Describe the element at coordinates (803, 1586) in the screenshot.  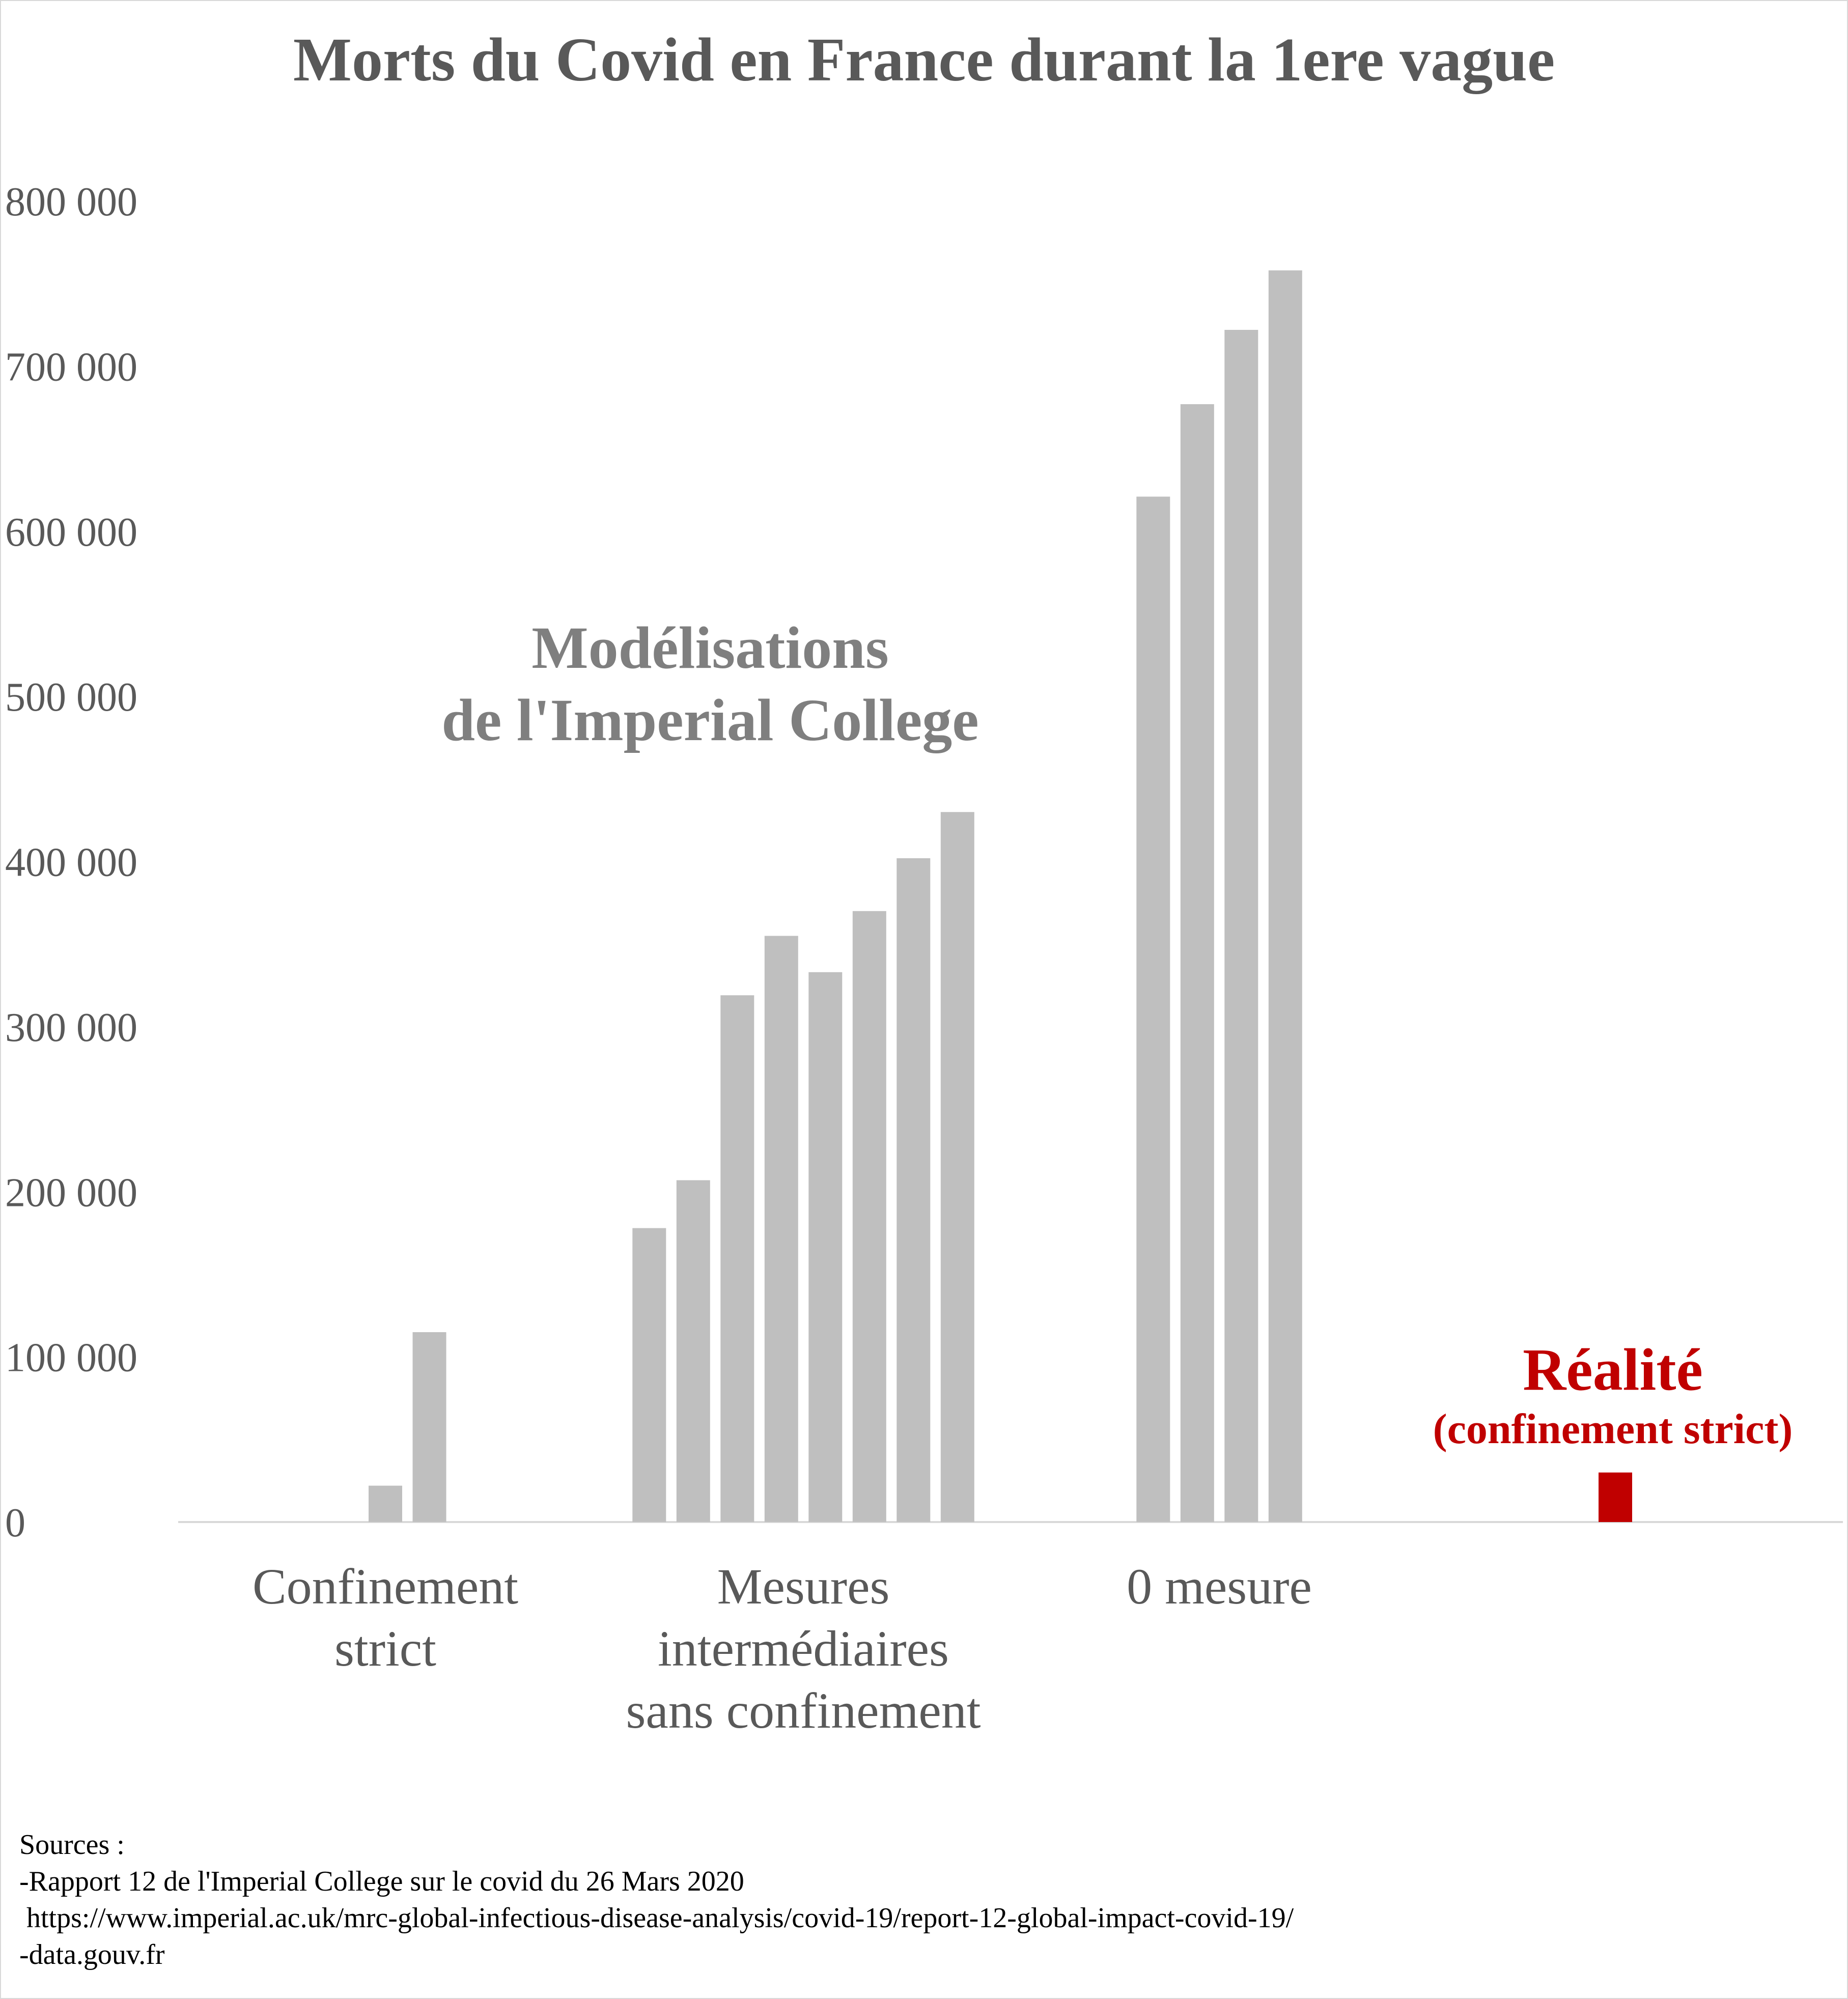
I see `category-label: Mesures` at that location.